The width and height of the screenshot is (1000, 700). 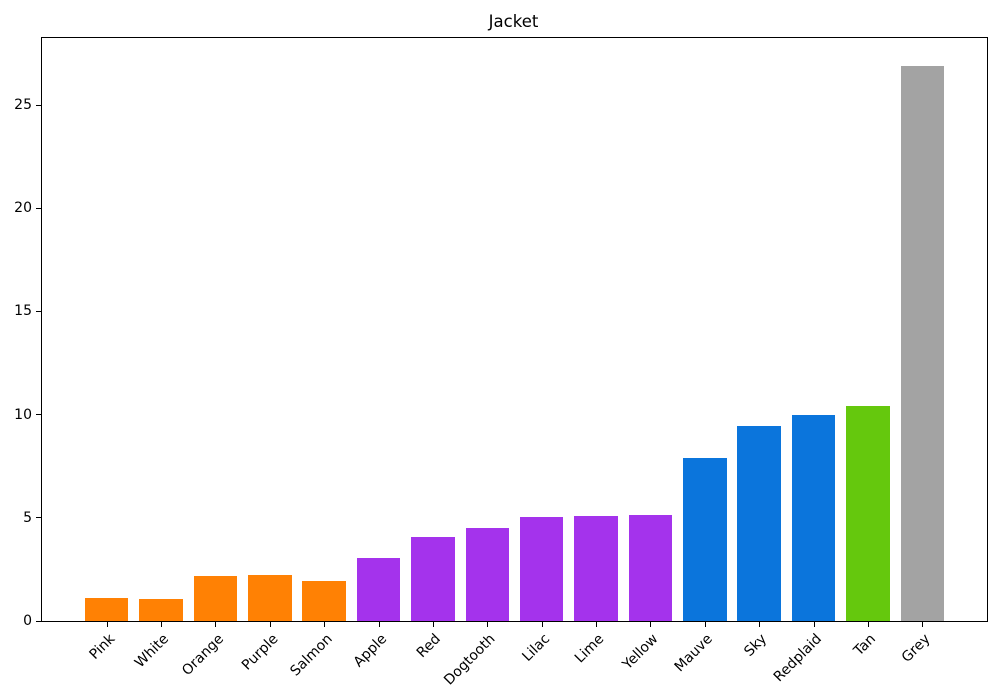 I want to click on bar-grey, so click(x=922, y=343).